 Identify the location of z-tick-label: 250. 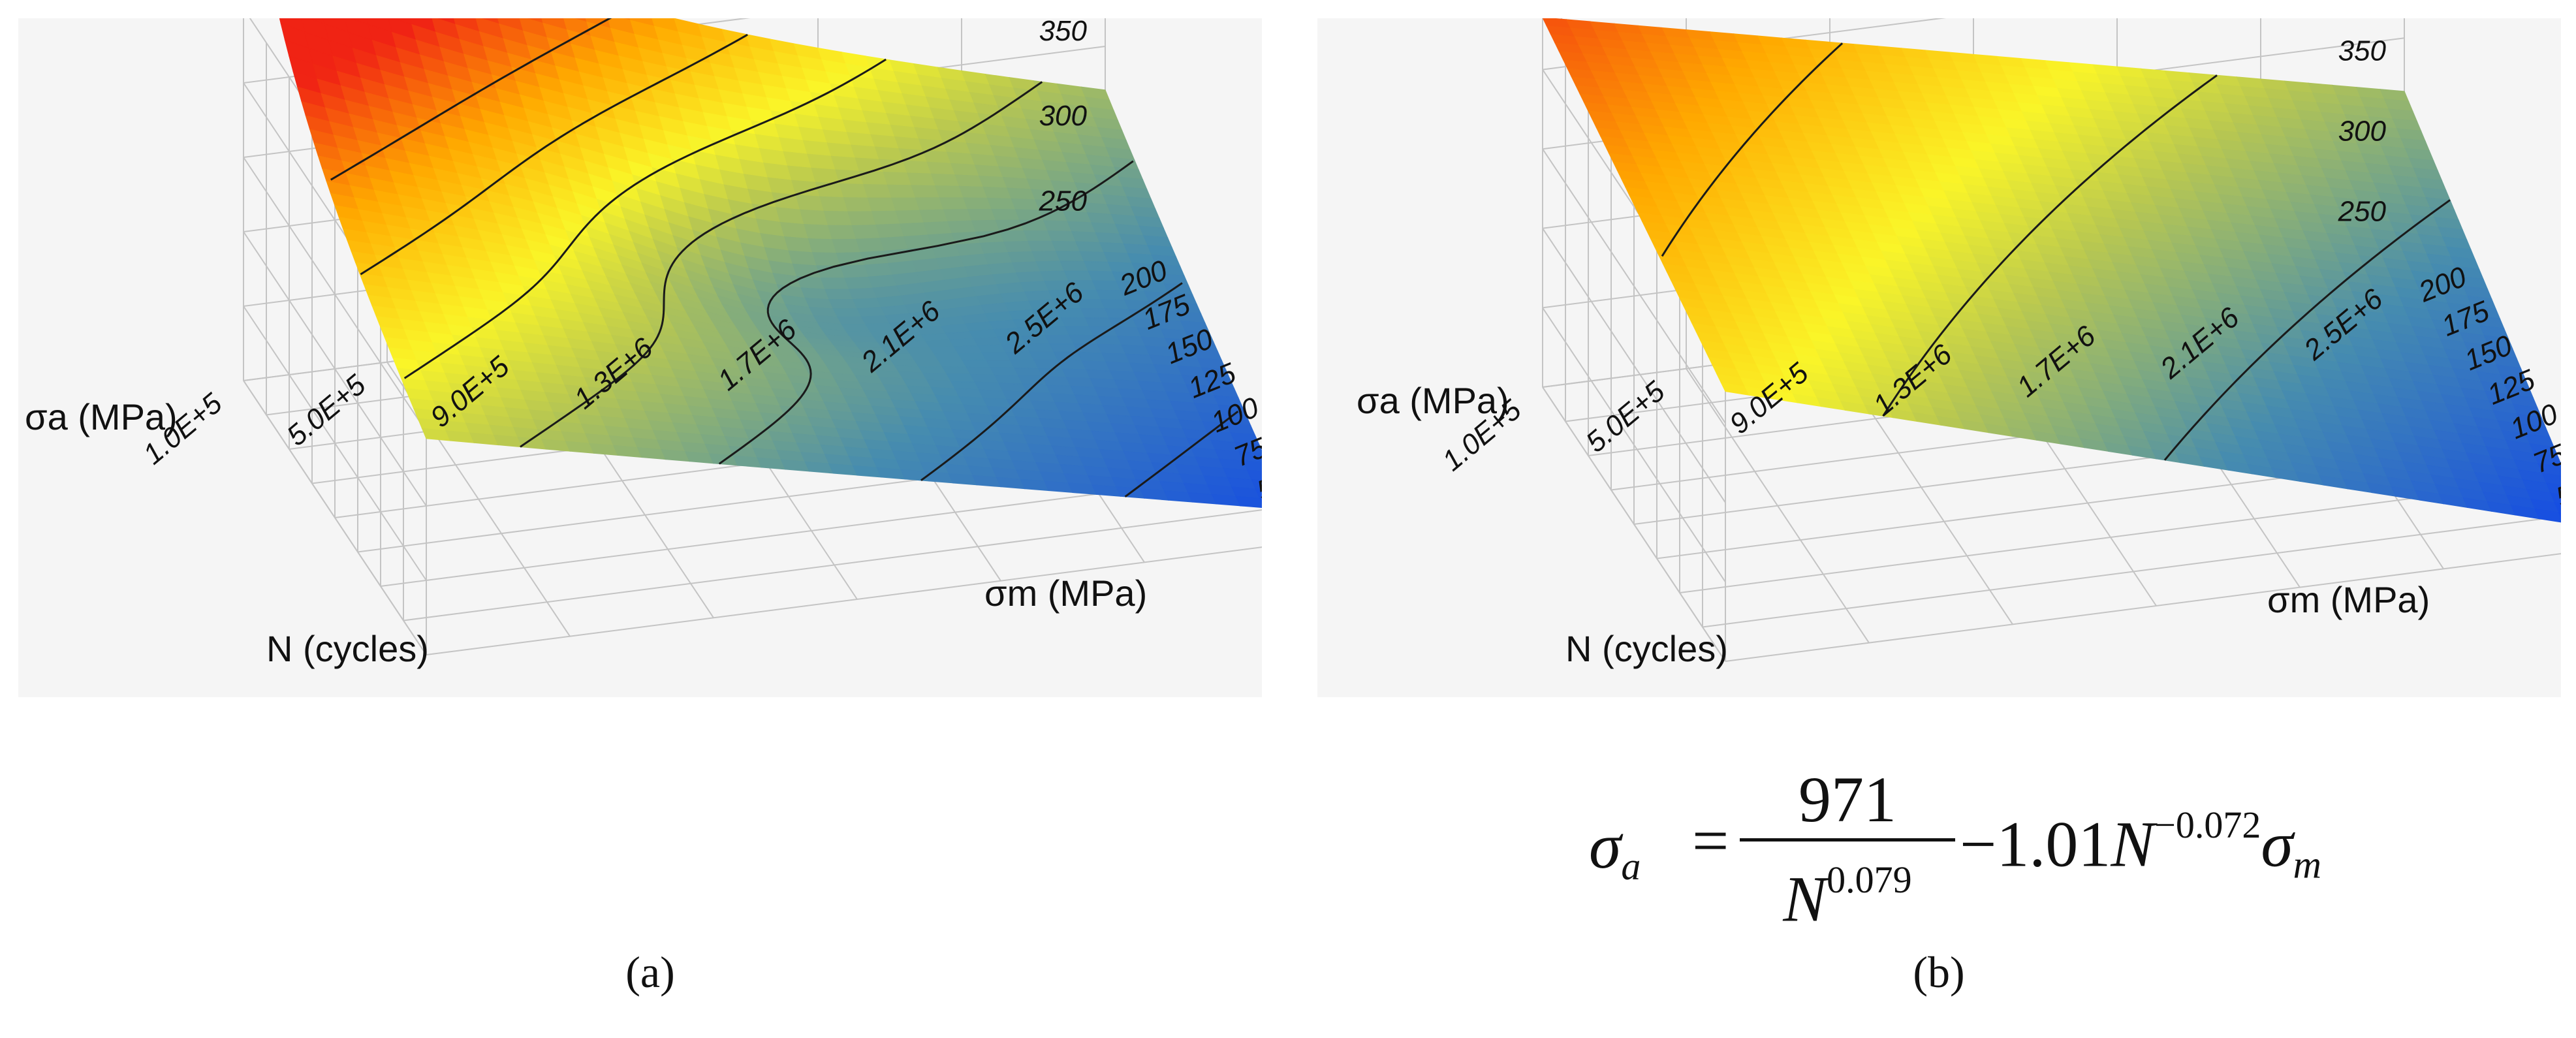
(1063, 201).